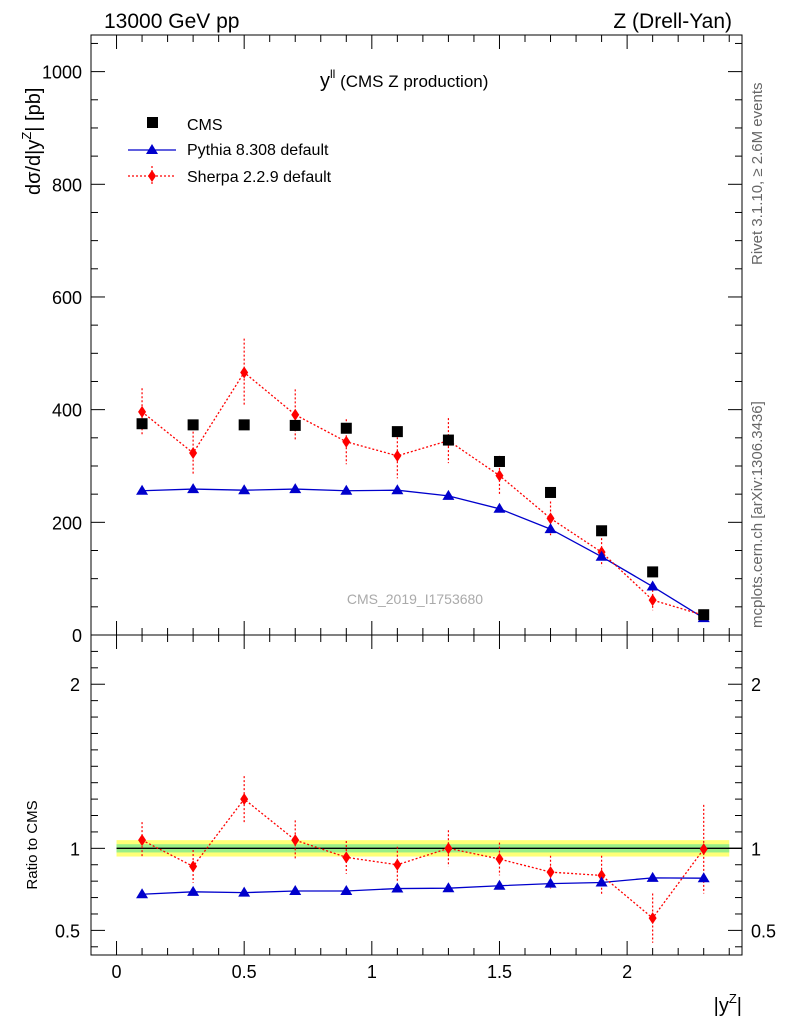  What do you see at coordinates (627, 972) in the screenshot?
I see `x-tick-label: 2` at bounding box center [627, 972].